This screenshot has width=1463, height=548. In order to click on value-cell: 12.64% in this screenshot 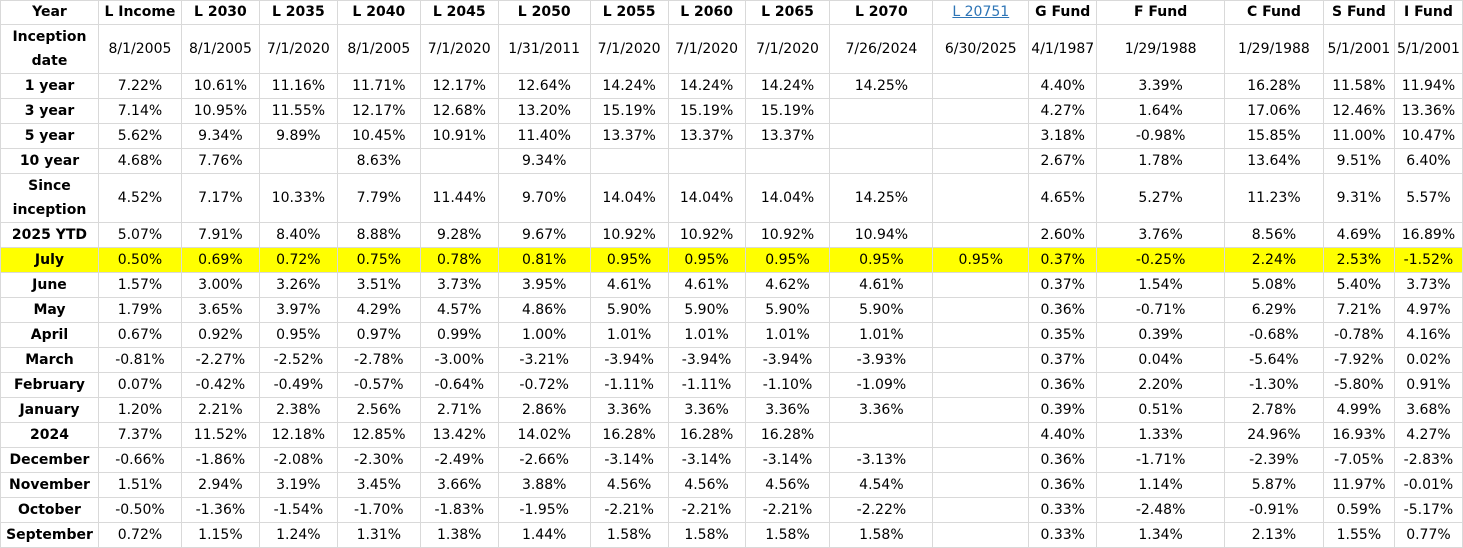, I will do `click(544, 86)`.